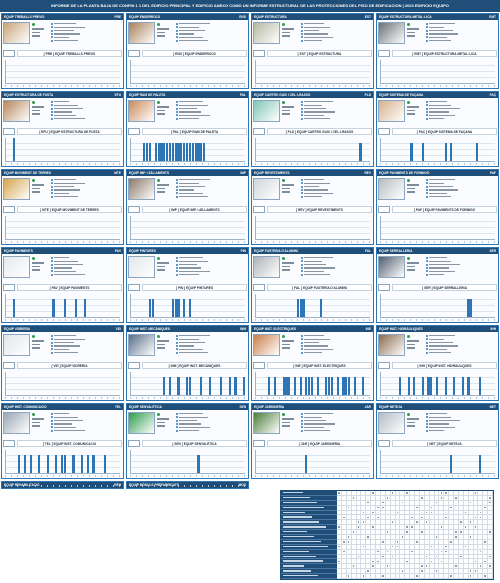 Image resolution: width=500 pixels, height=583 pixels. I want to click on panel-code: IMP, so click(243, 173).